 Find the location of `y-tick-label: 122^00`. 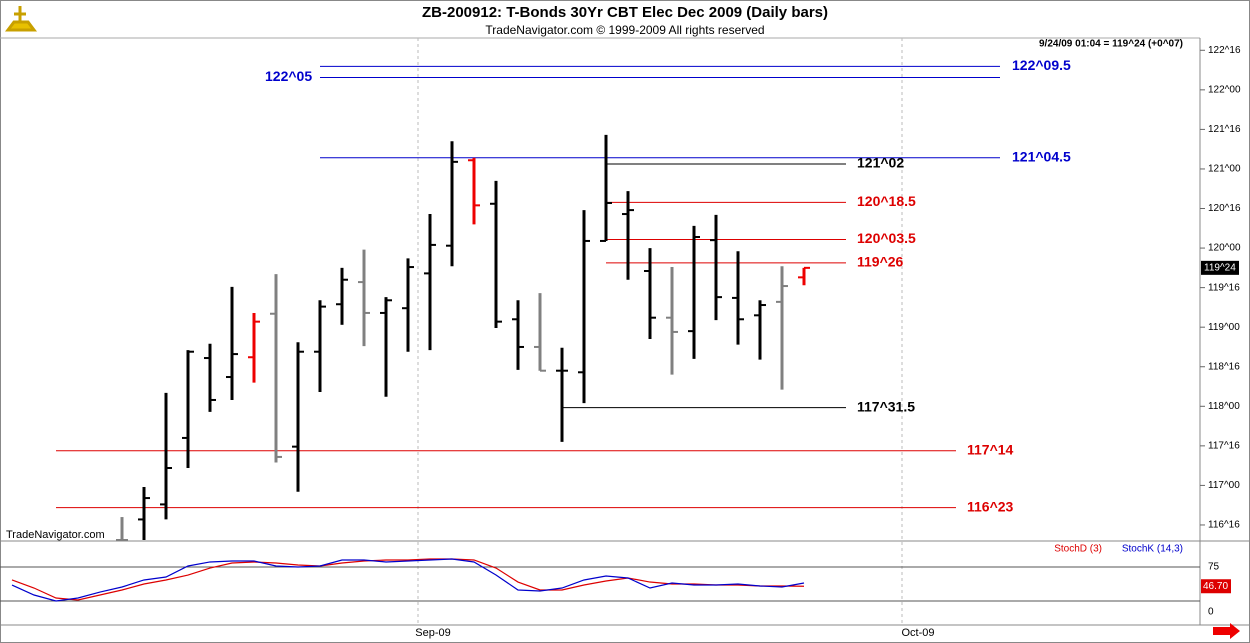

y-tick-label: 122^00 is located at coordinates (1224, 89).